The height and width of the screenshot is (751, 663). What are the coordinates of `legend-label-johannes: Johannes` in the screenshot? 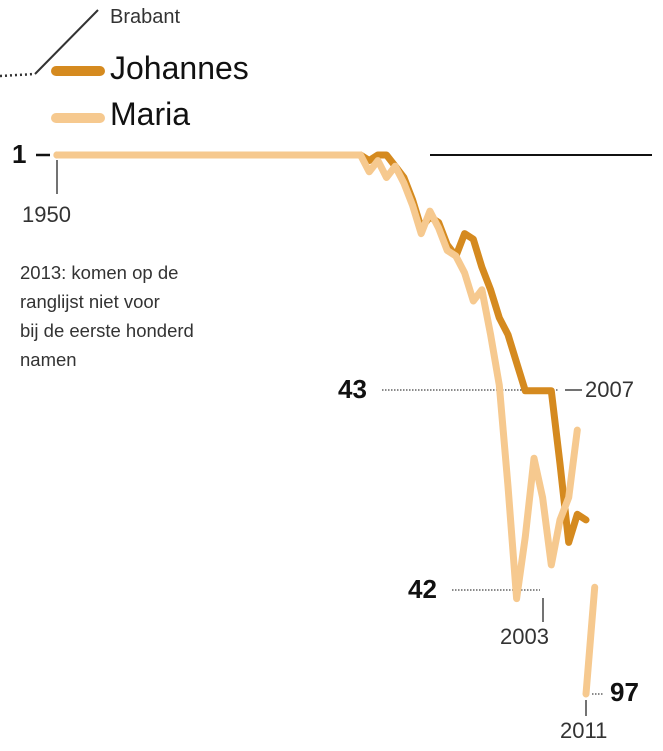 It's located at (179, 68).